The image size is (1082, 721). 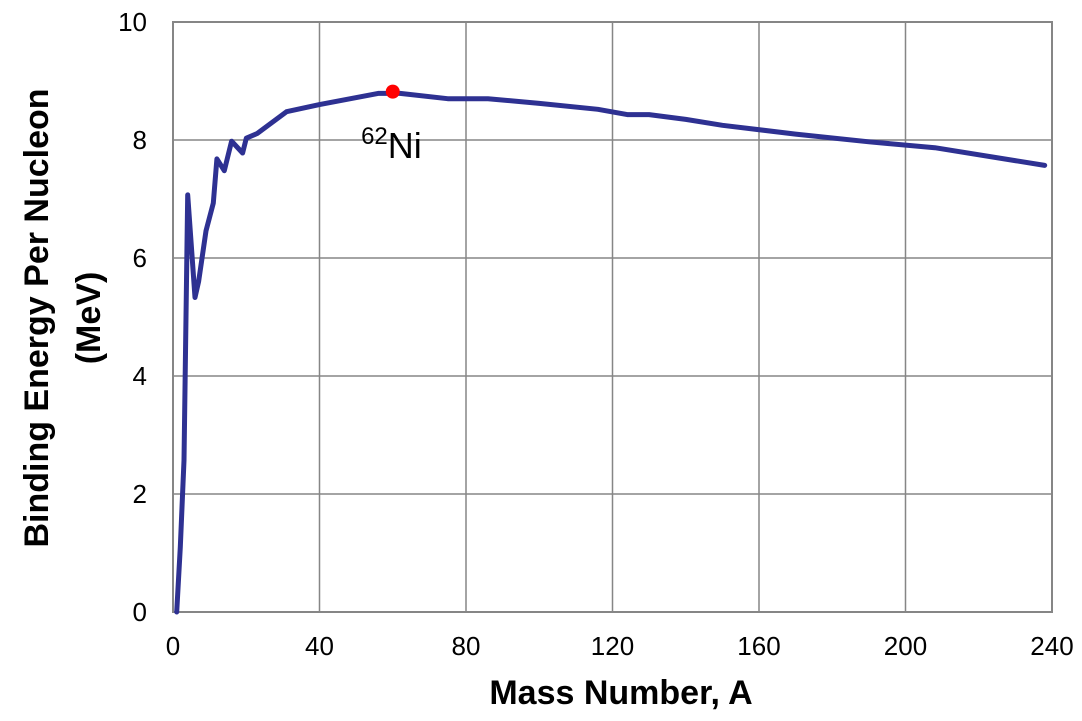 I want to click on y-tick-label: 2, so click(x=140, y=494).